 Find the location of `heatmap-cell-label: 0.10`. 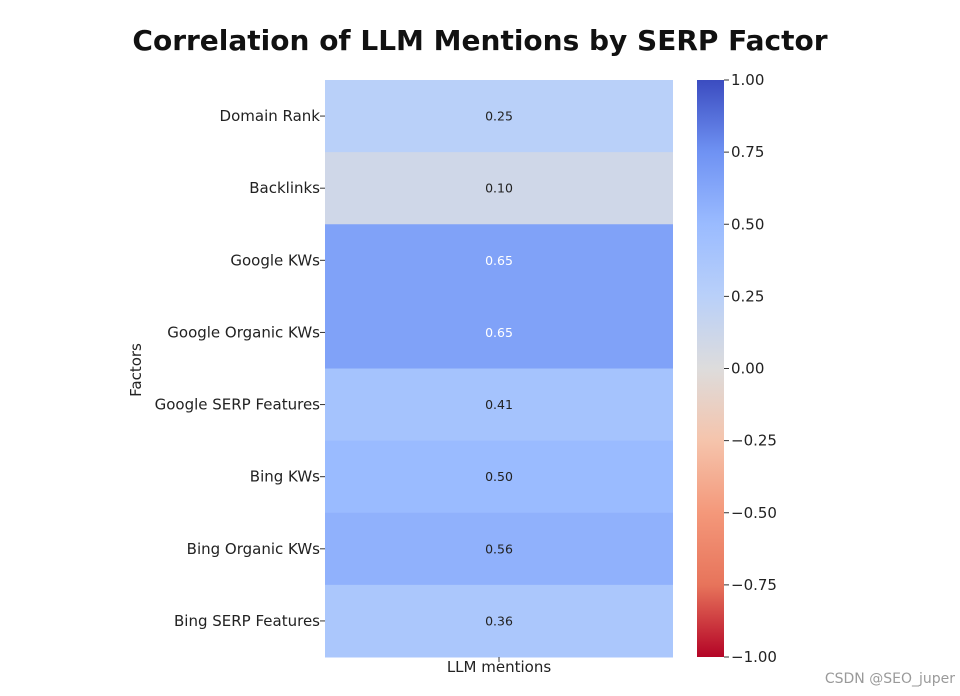

heatmap-cell-label: 0.10 is located at coordinates (499, 188).